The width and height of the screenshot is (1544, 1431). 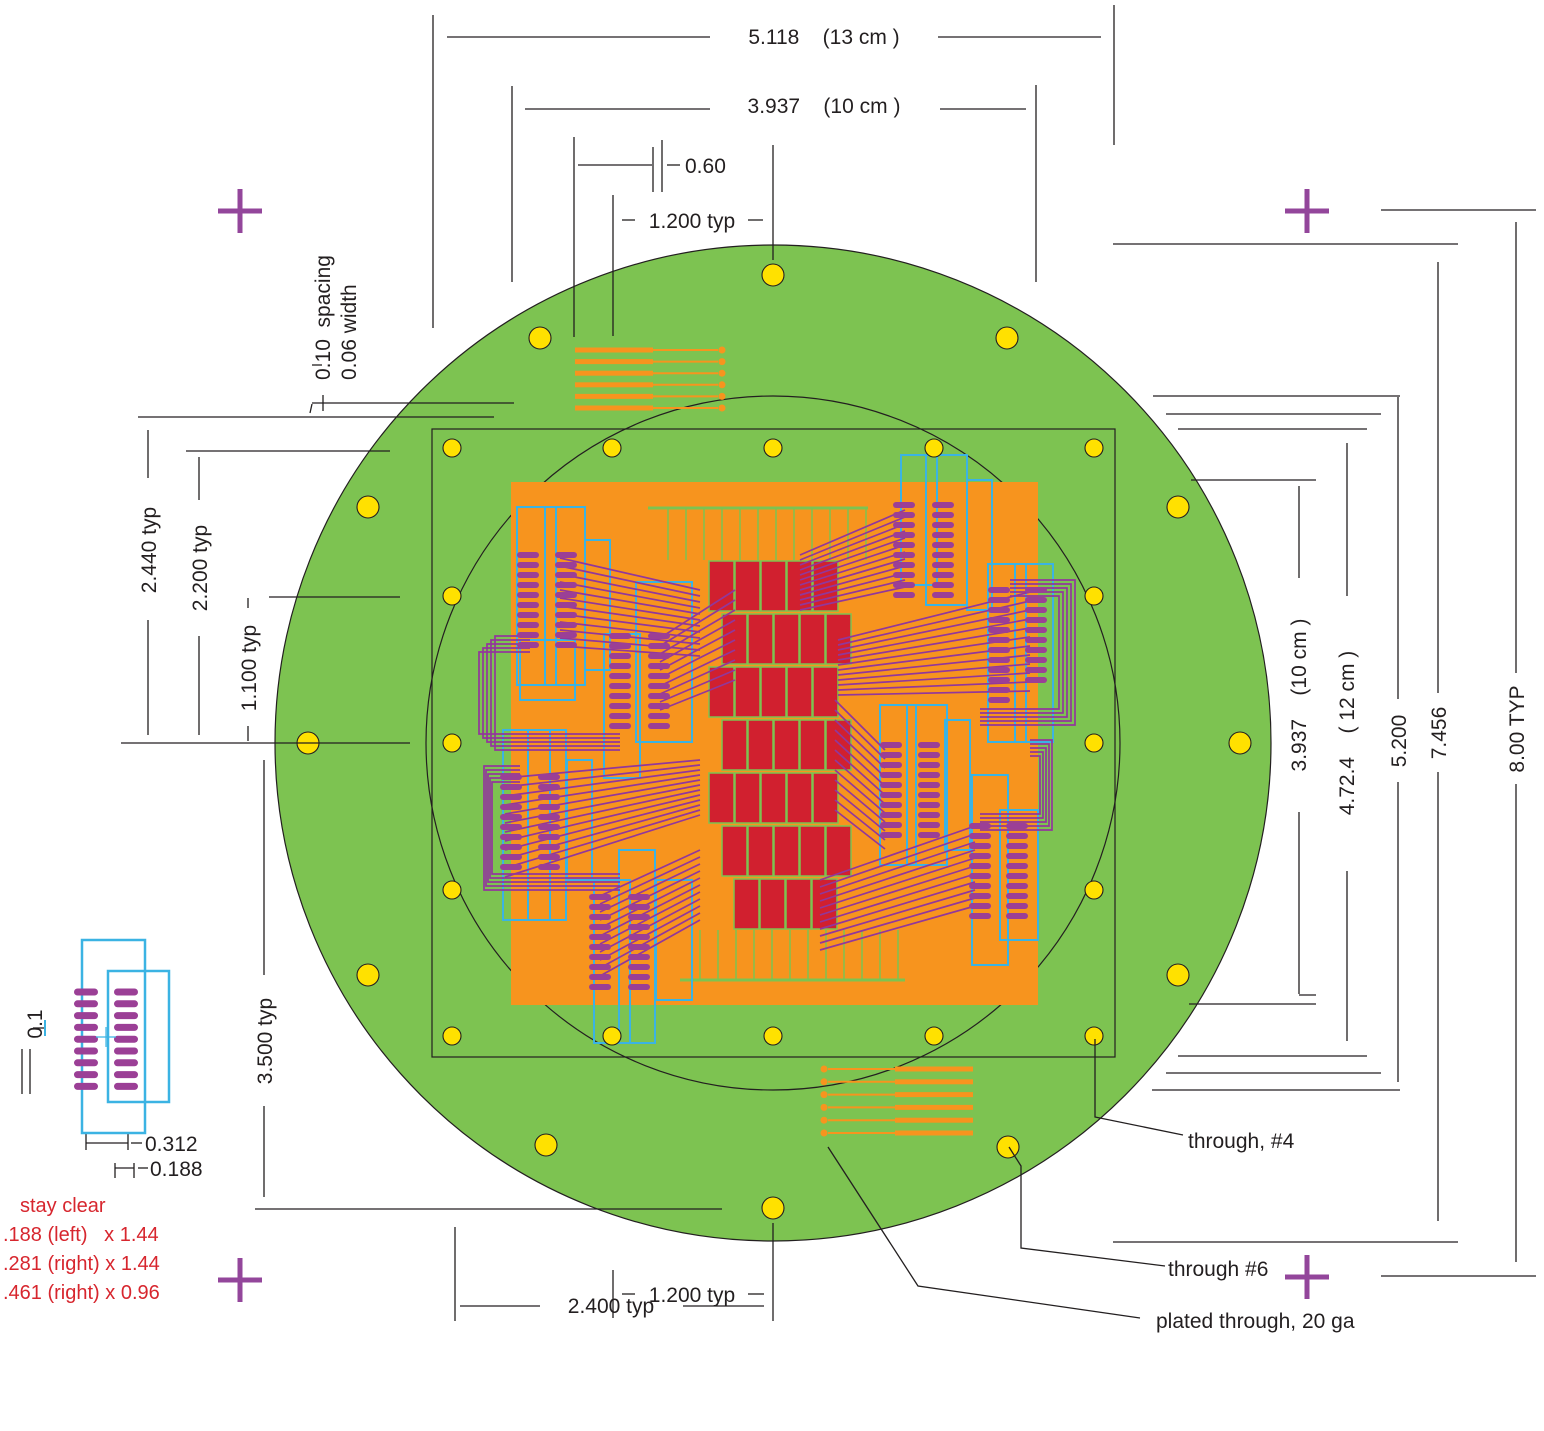 I want to click on callout-through-6: through #6, so click(x=1218, y=1269).